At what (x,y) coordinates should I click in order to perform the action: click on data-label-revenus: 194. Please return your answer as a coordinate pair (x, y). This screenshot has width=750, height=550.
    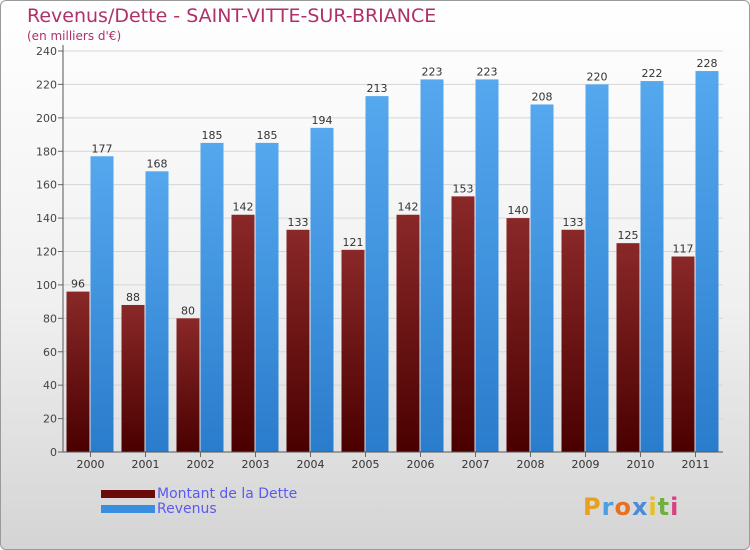
    Looking at the image, I should click on (322, 120).